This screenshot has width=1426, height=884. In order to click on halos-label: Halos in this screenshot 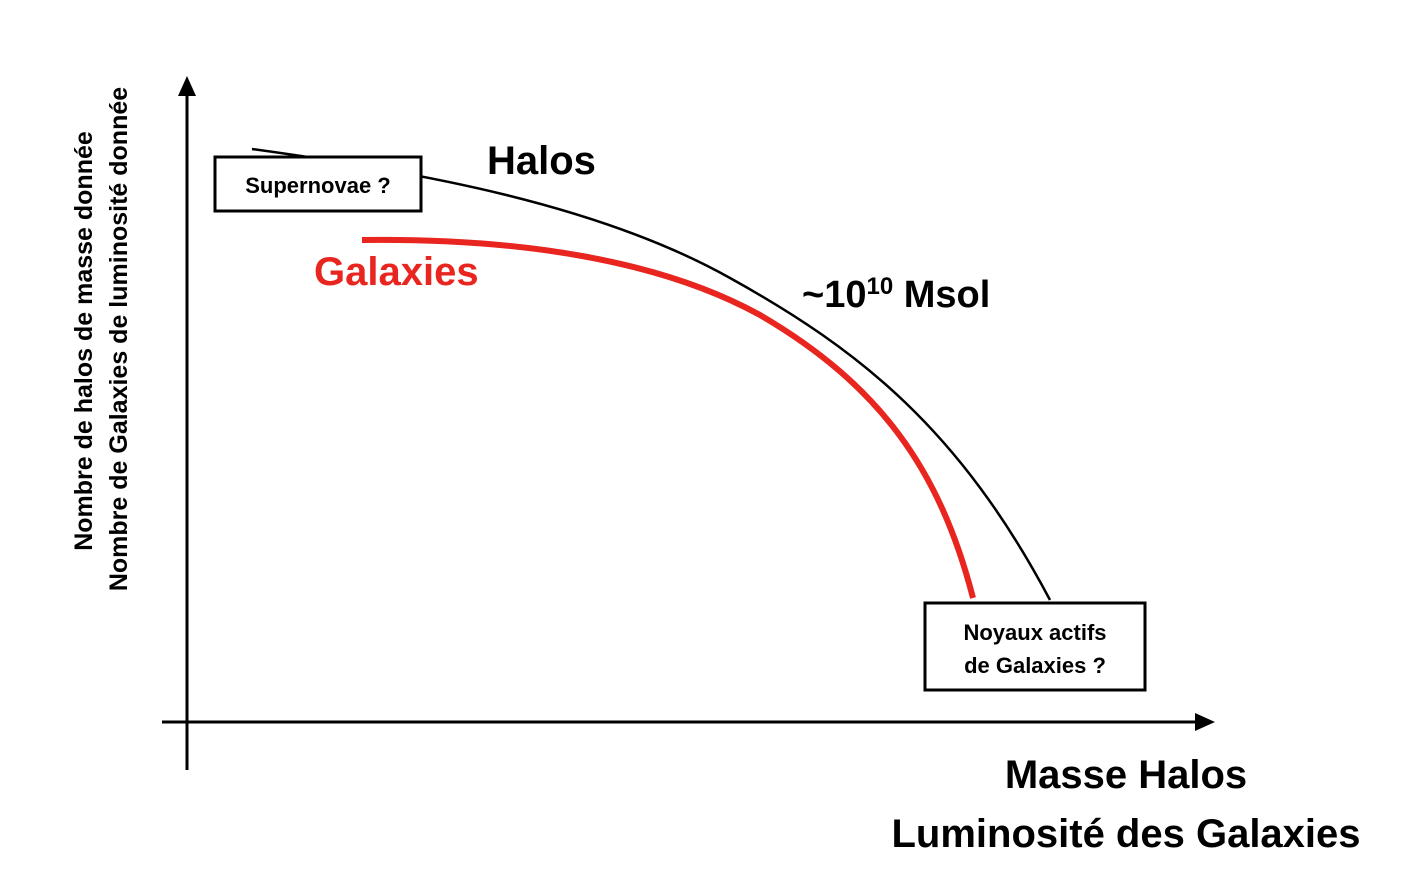, I will do `click(541, 161)`.